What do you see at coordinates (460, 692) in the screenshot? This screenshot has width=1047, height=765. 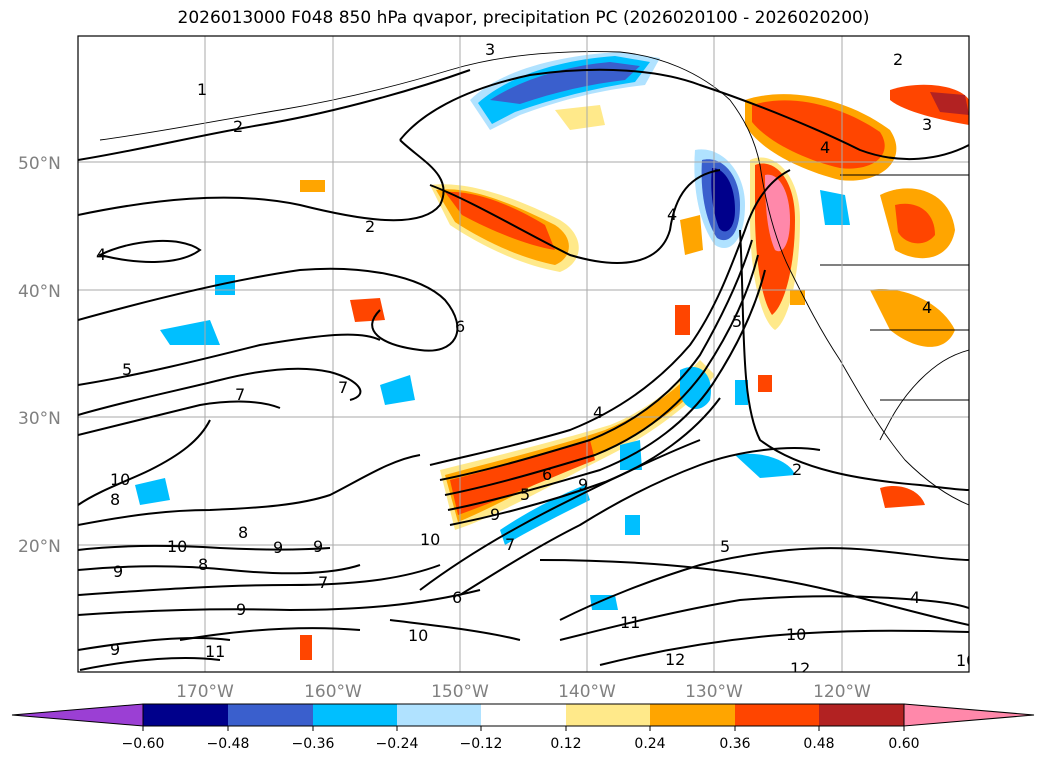 I see `lon-label-150w: 150°W` at bounding box center [460, 692].